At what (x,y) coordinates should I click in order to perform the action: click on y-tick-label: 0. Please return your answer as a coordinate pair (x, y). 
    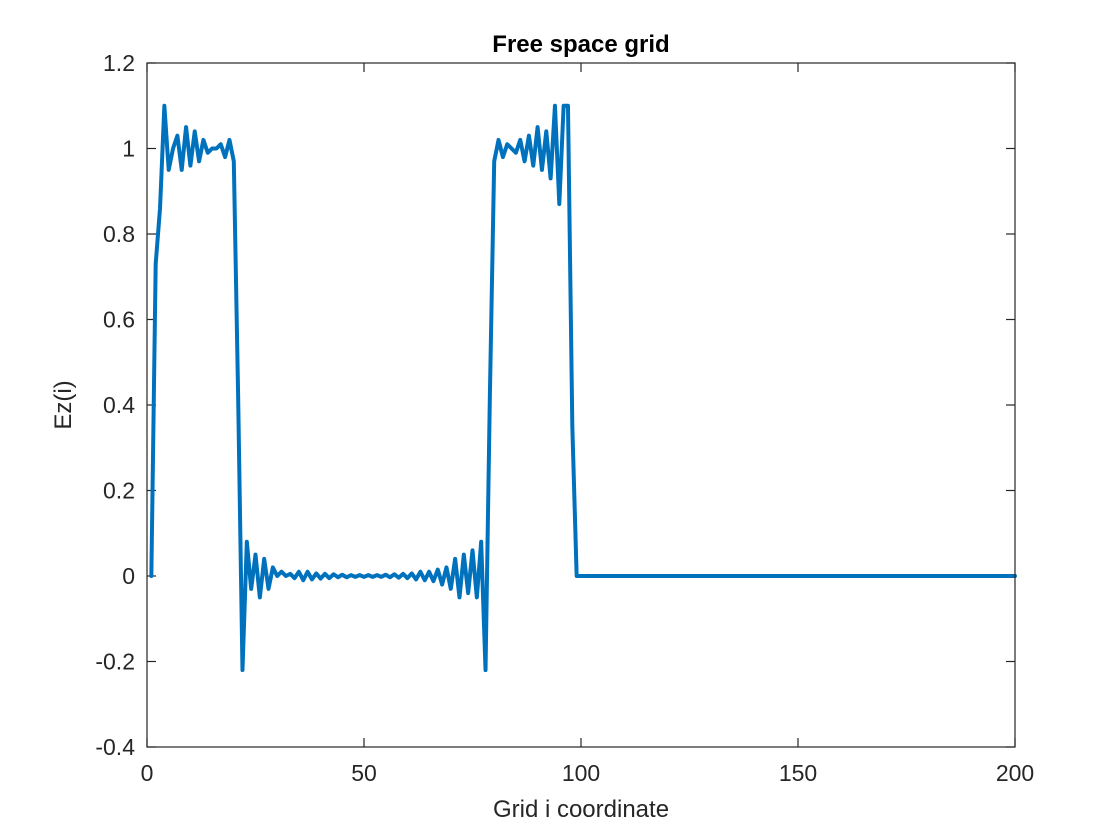
    Looking at the image, I should click on (128, 576).